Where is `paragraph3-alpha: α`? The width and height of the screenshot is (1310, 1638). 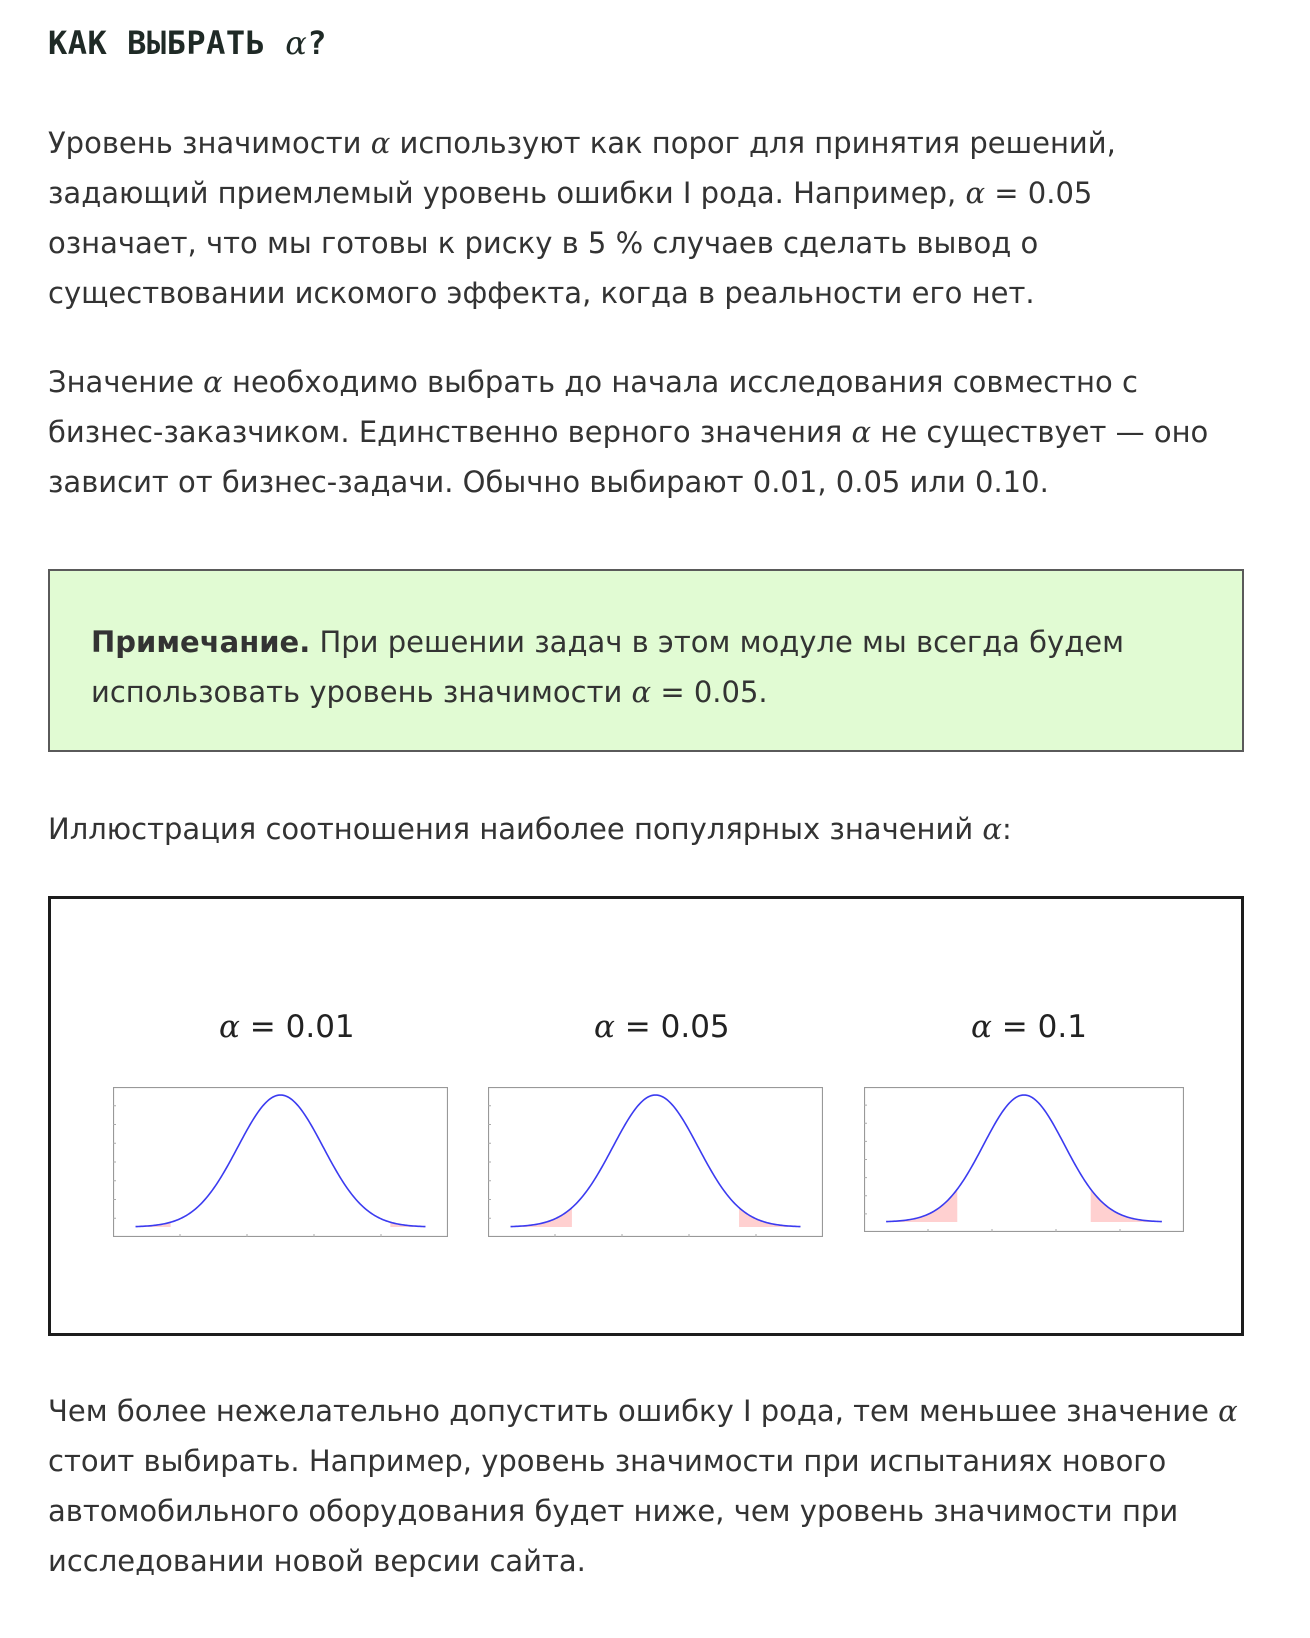 paragraph3-alpha: α is located at coordinates (1228, 1411).